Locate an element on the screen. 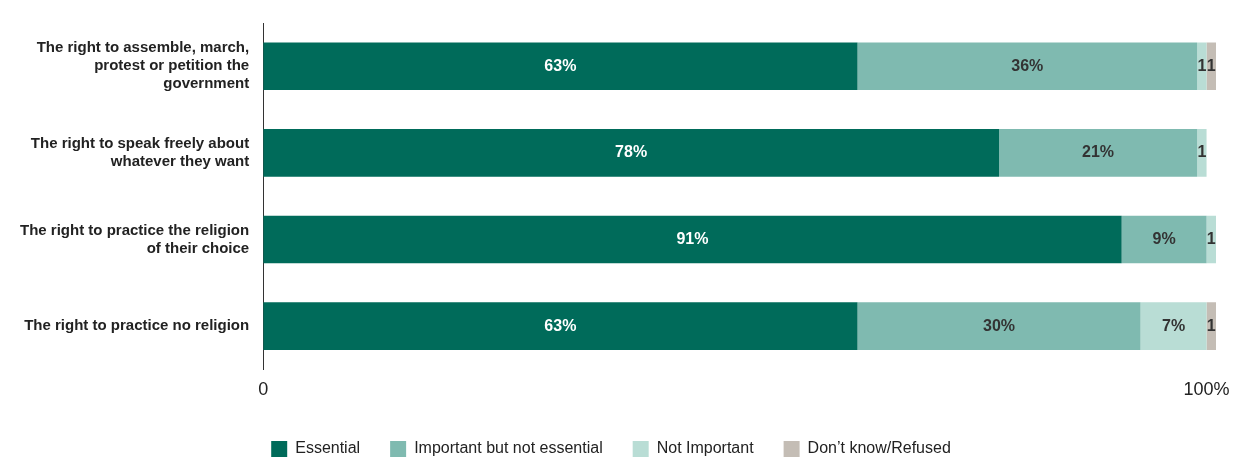 This screenshot has width=1246, height=471. y-tick-label: The right to practice the religion of their choice is located at coordinates (134, 238).